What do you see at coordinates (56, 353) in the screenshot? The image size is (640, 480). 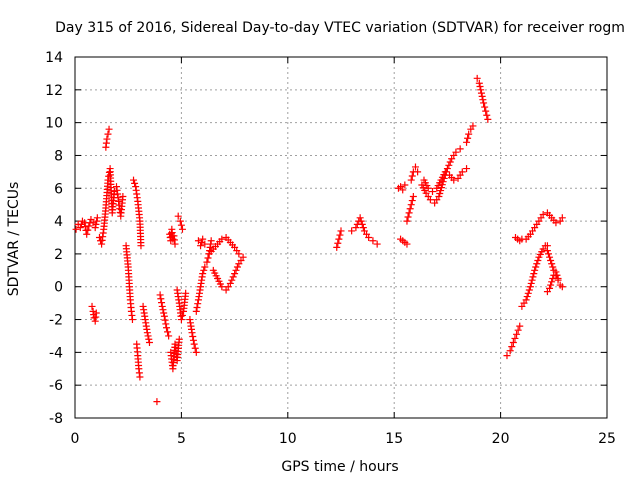 I see `y-tick-label: -4` at bounding box center [56, 353].